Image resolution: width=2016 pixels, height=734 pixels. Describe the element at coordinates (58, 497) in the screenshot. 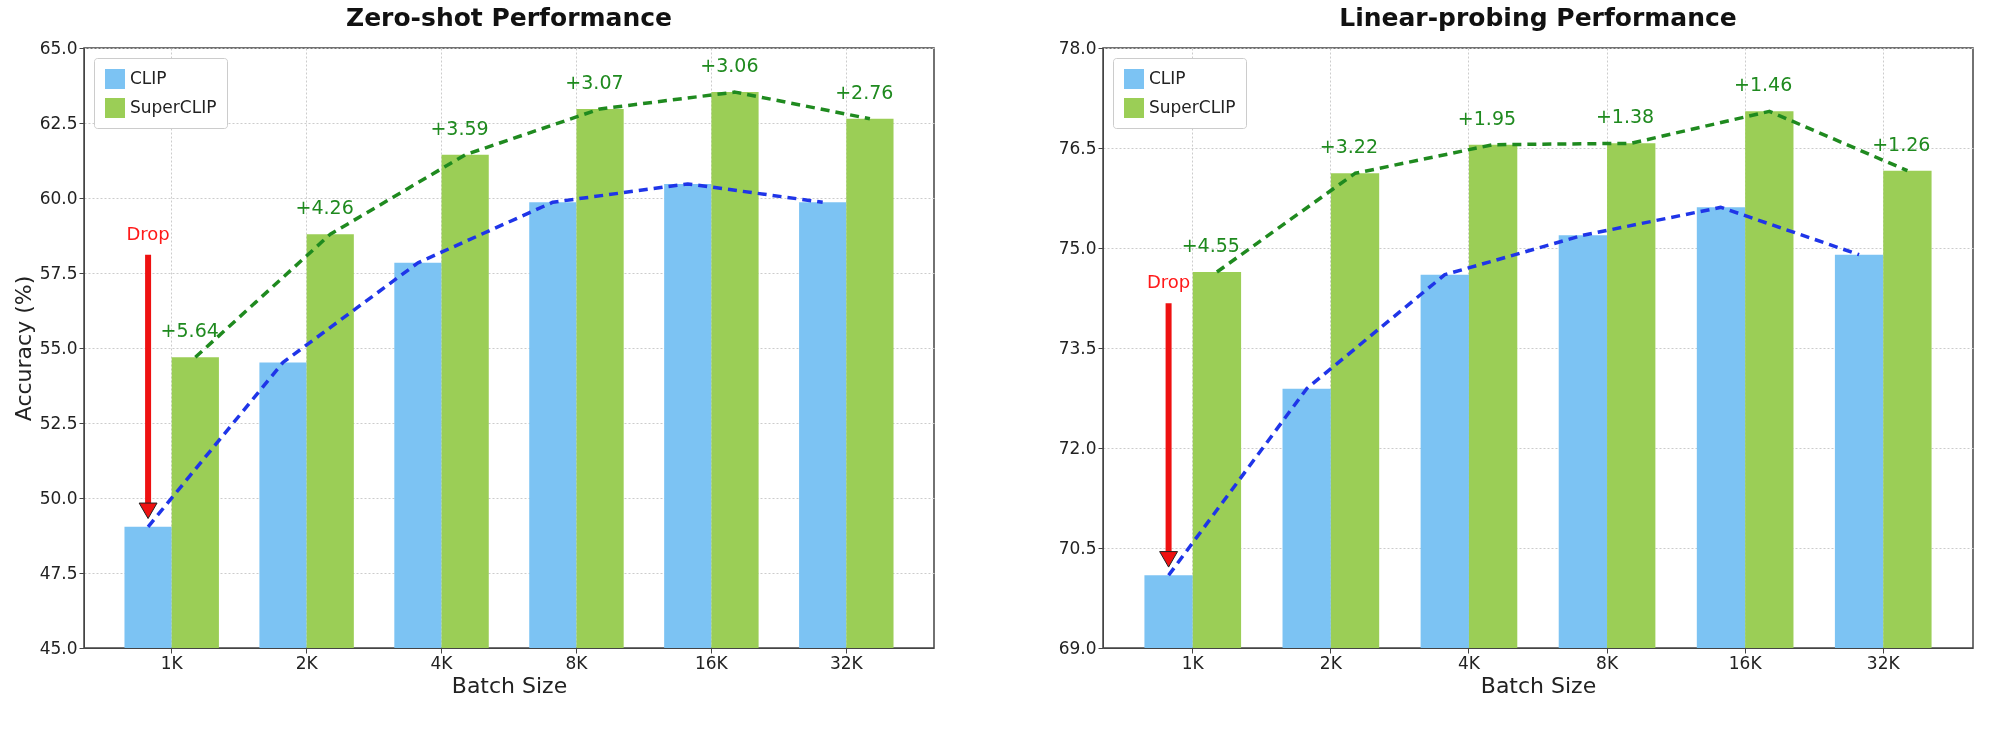

I see `y-tick-label: 50.0` at that location.